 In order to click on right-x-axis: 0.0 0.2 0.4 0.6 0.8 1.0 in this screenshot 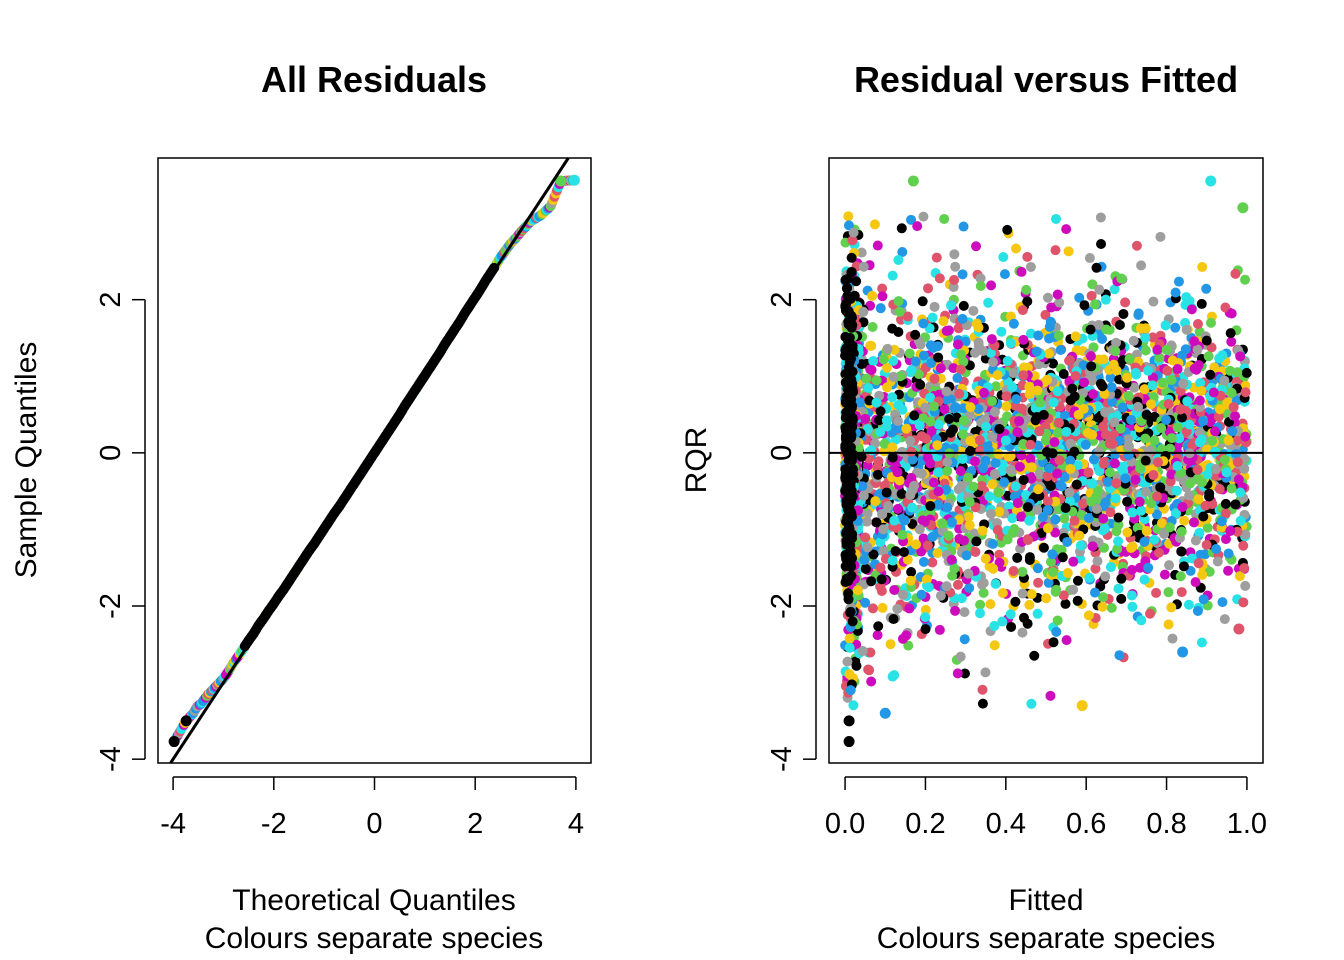, I will do `click(1046, 808)`.